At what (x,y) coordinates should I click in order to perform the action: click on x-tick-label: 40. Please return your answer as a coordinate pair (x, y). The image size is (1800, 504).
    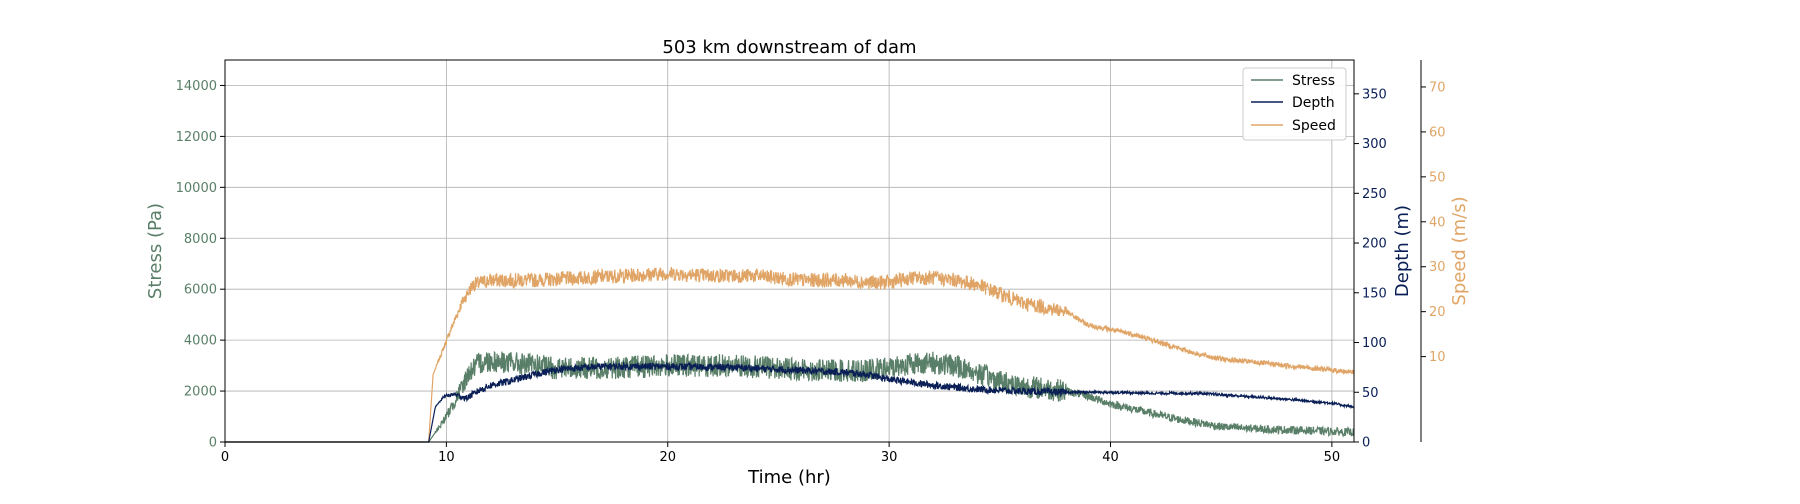
    Looking at the image, I should click on (1110, 457).